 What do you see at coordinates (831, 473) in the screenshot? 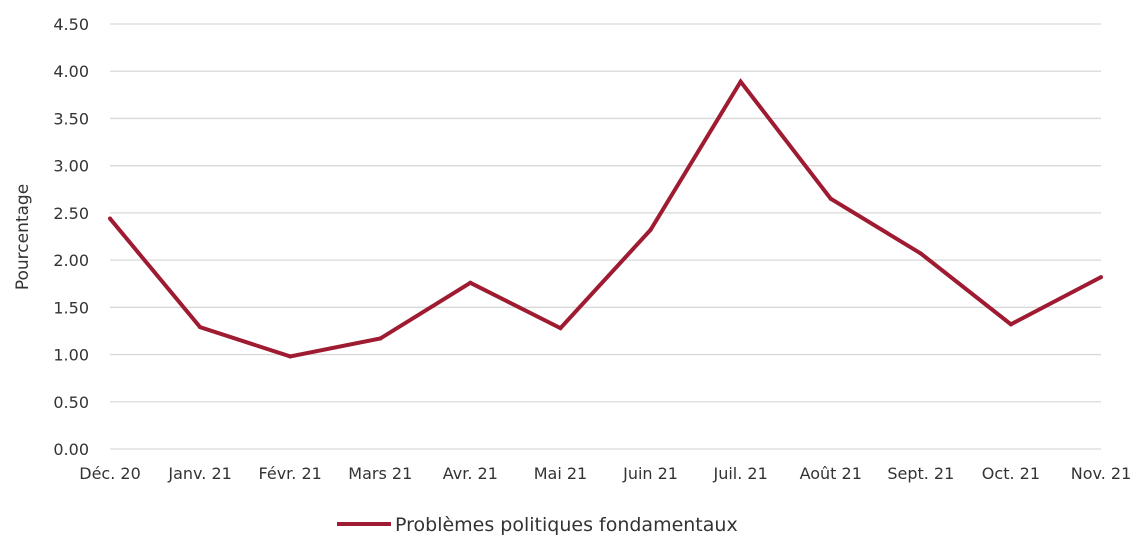
I see `x-tick-label: Août 21` at bounding box center [831, 473].